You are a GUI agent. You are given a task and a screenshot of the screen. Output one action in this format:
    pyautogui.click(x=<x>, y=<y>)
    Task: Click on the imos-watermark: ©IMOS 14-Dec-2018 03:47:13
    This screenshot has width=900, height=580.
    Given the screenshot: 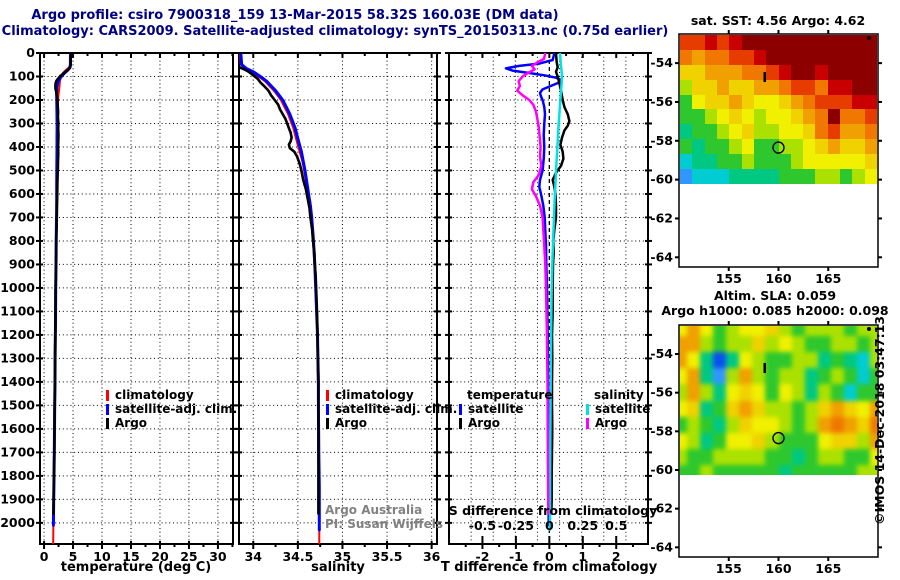 What is the action you would take?
    pyautogui.click(x=879, y=420)
    